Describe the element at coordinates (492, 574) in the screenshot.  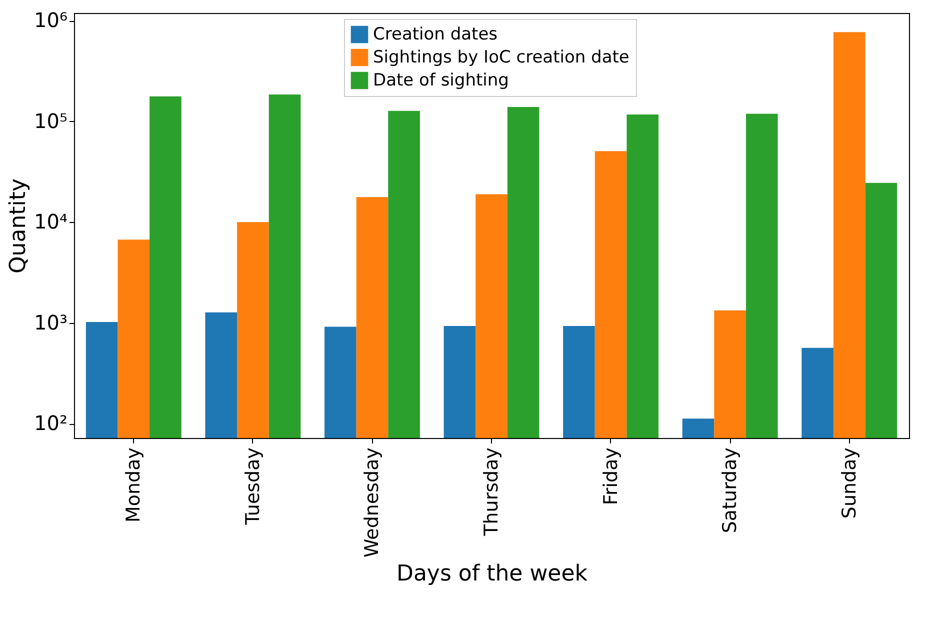
I see `x-axis-title: Days of the week` at that location.